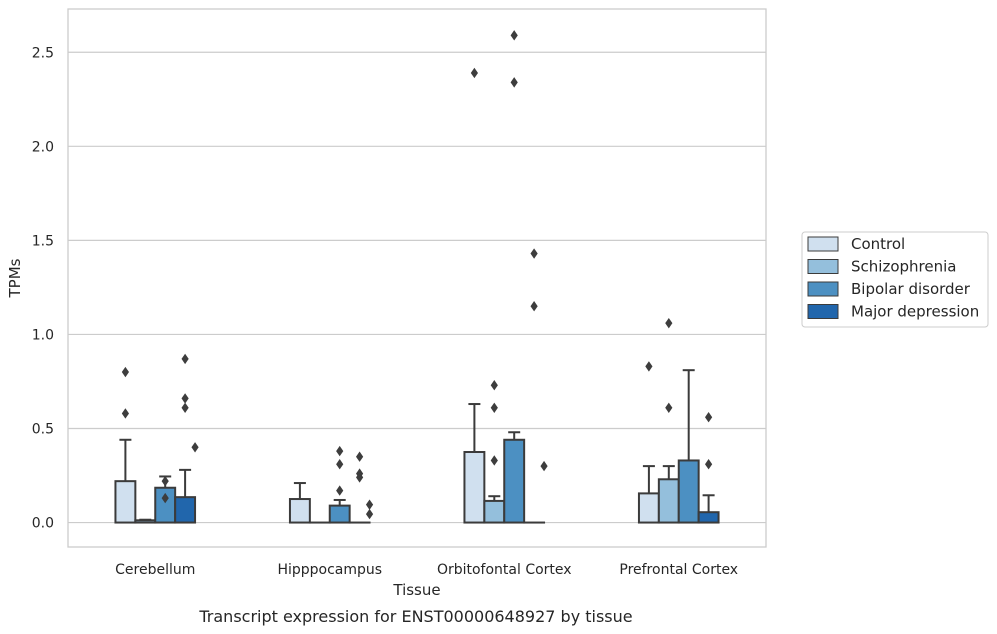 This screenshot has height=634, width=997. Describe the element at coordinates (903, 267) in the screenshot. I see `legend-label: Schizophrenia` at that location.